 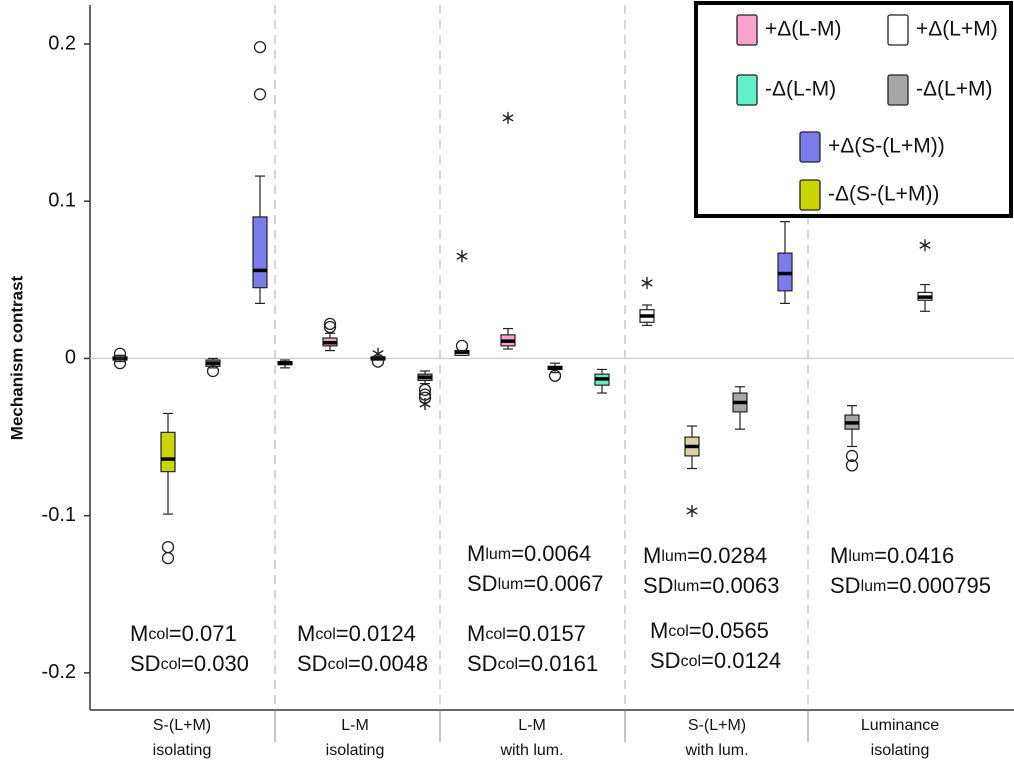 What do you see at coordinates (729, 630) in the screenshot?
I see `annotation-part: =0.0565` at bounding box center [729, 630].